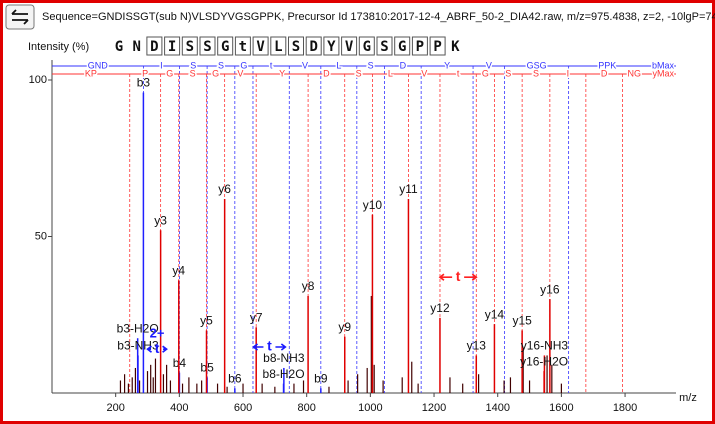  What do you see at coordinates (180, 363) in the screenshot?
I see `peak-label: b4` at bounding box center [180, 363].